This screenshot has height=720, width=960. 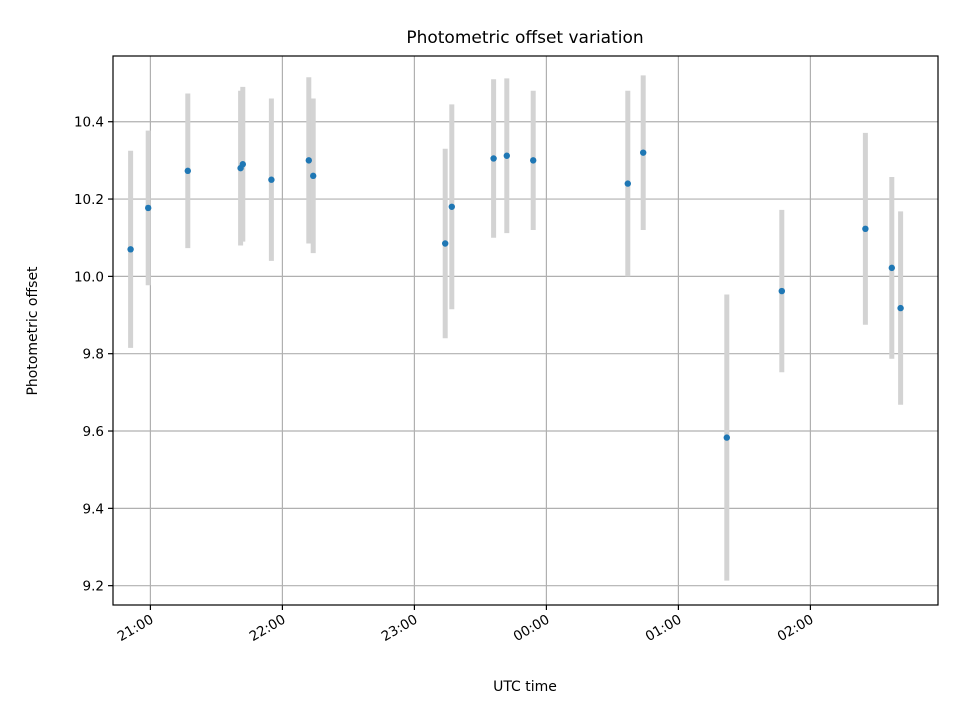 What do you see at coordinates (89, 277) in the screenshot?
I see `y-tick-label: 10.0` at bounding box center [89, 277].